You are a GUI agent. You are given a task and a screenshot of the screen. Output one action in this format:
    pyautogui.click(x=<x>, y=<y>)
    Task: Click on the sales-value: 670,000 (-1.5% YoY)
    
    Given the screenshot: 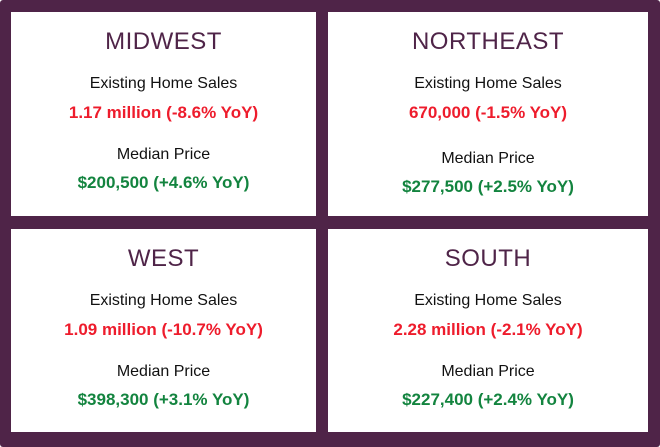 What is the action you would take?
    pyautogui.click(x=488, y=112)
    